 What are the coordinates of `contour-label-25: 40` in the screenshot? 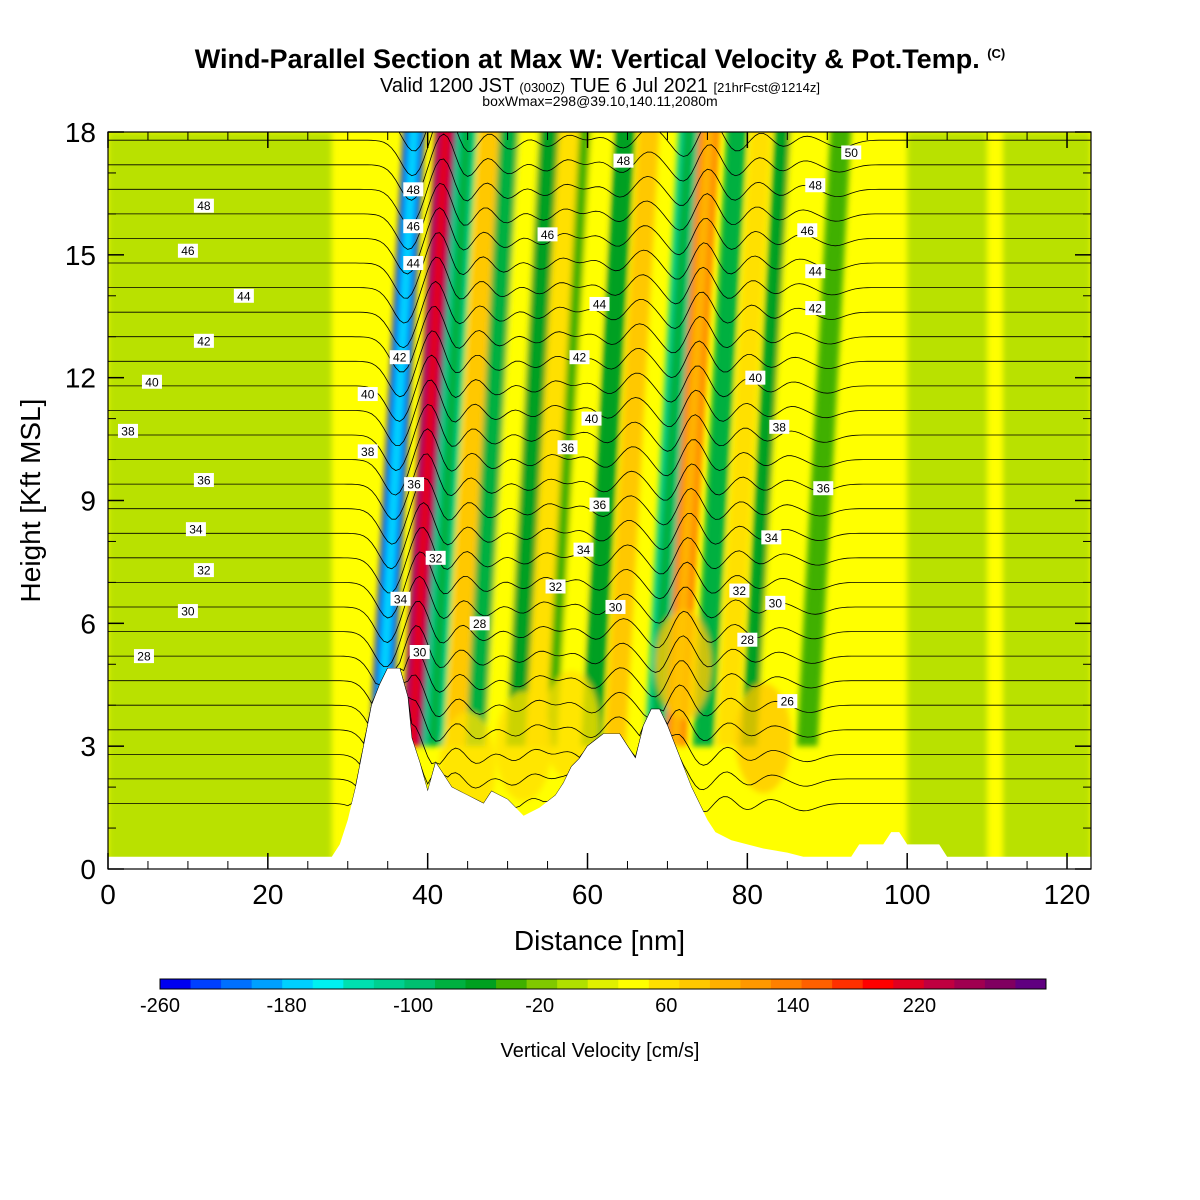 It's located at (591, 418).